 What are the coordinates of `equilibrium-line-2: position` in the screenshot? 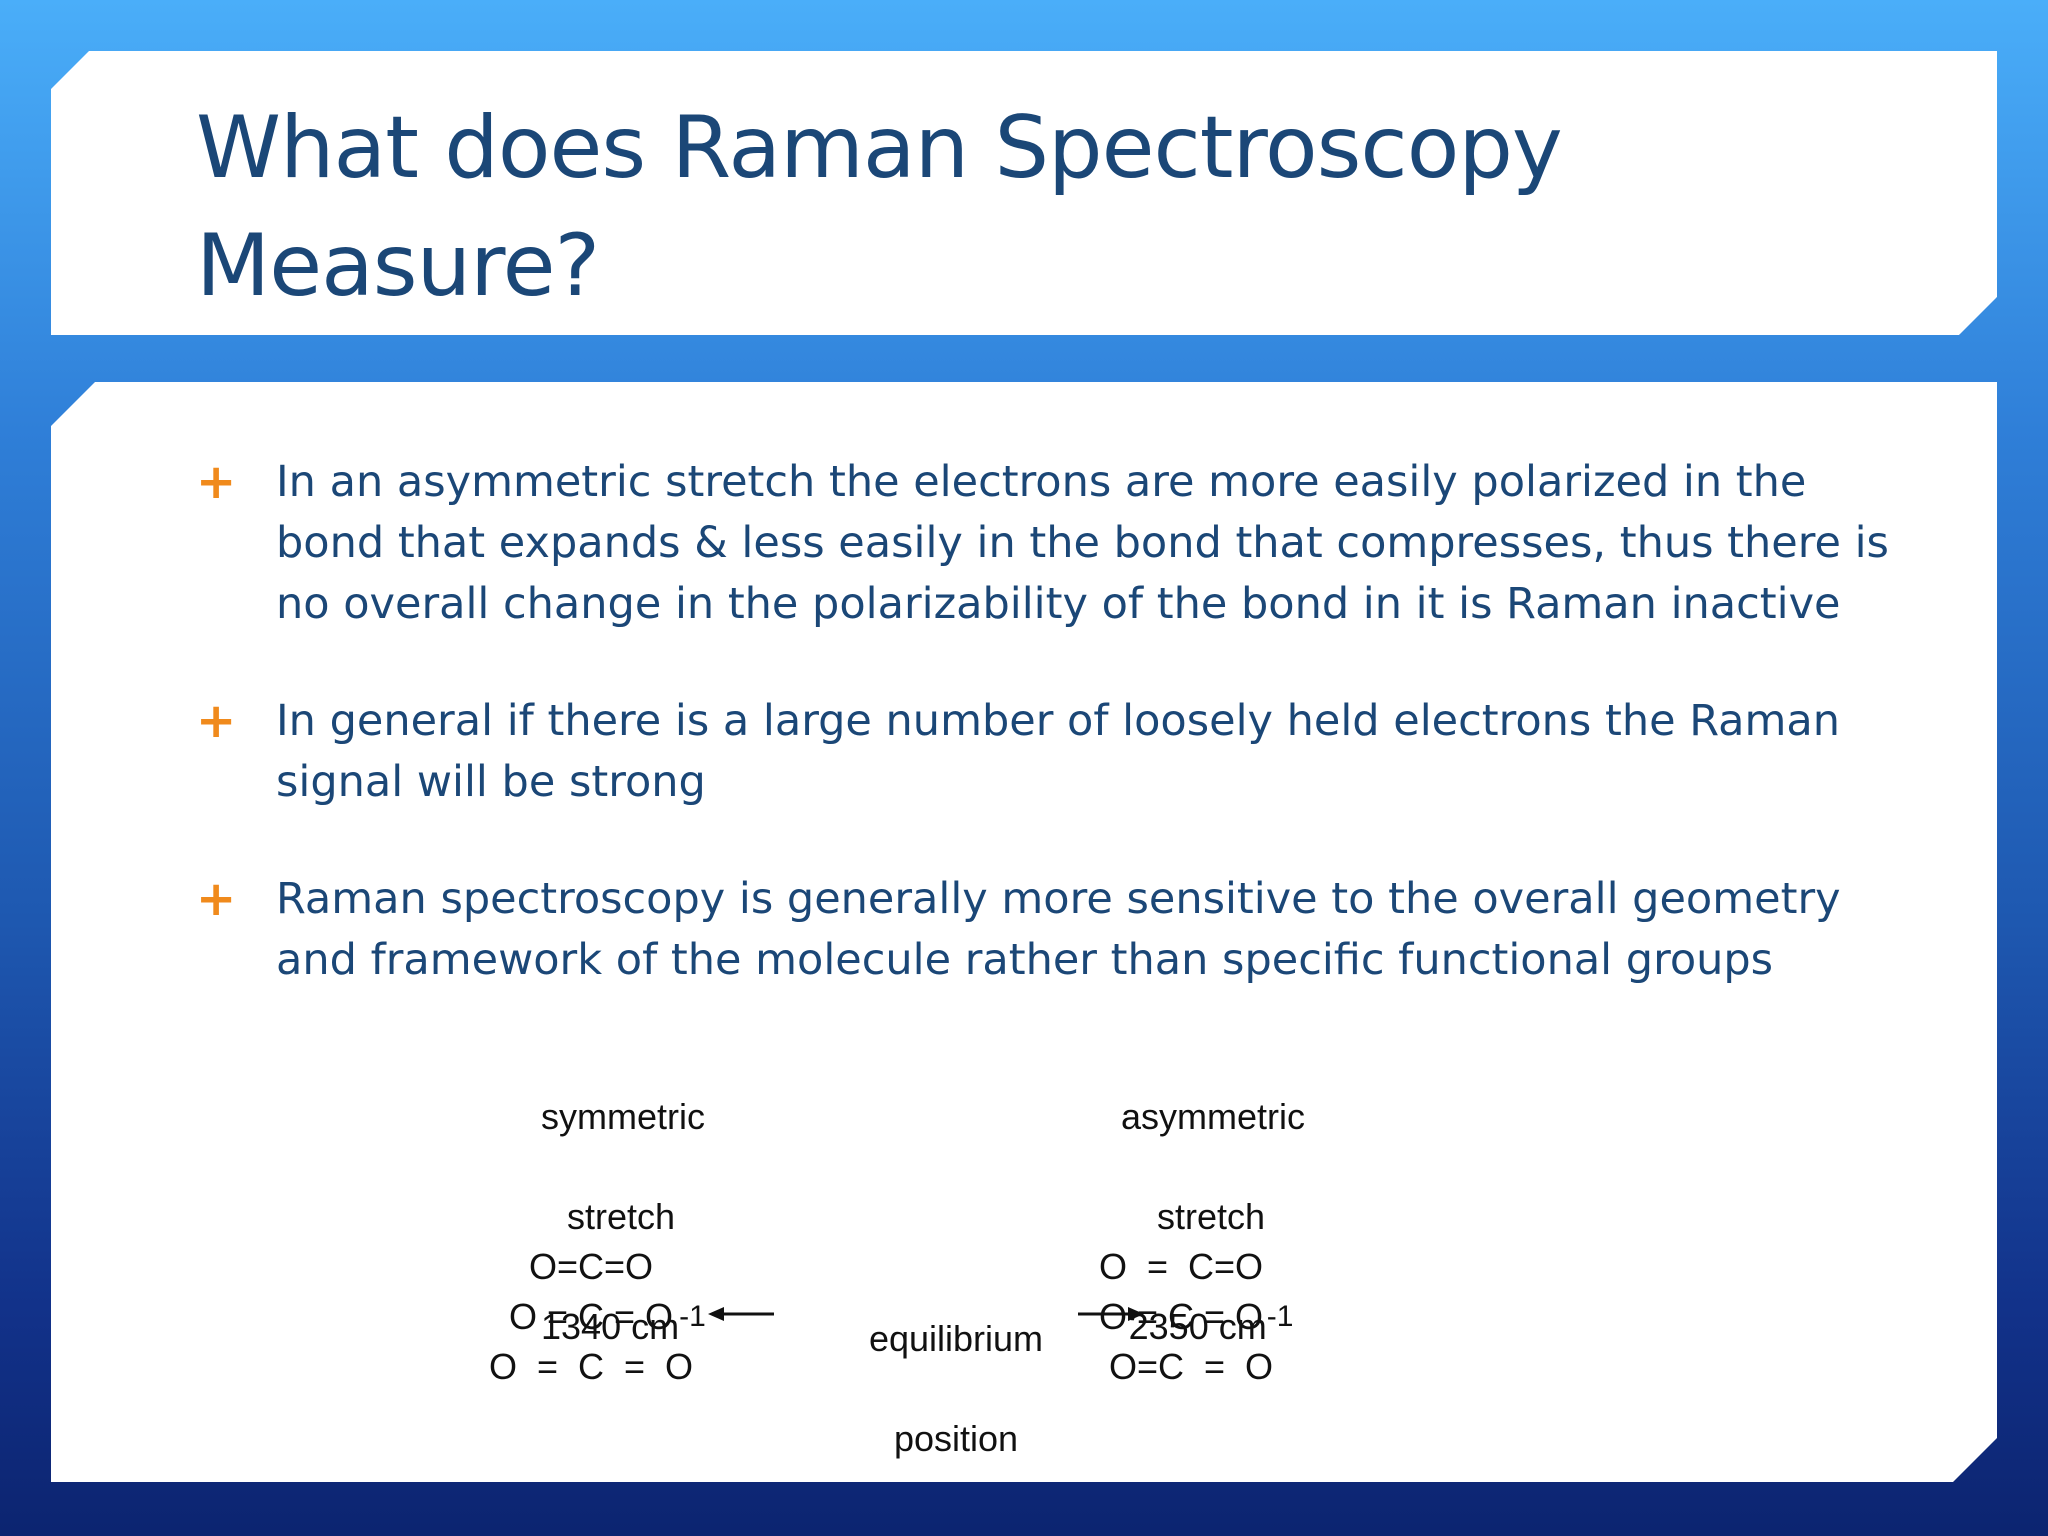 It's located at (956, 1438).